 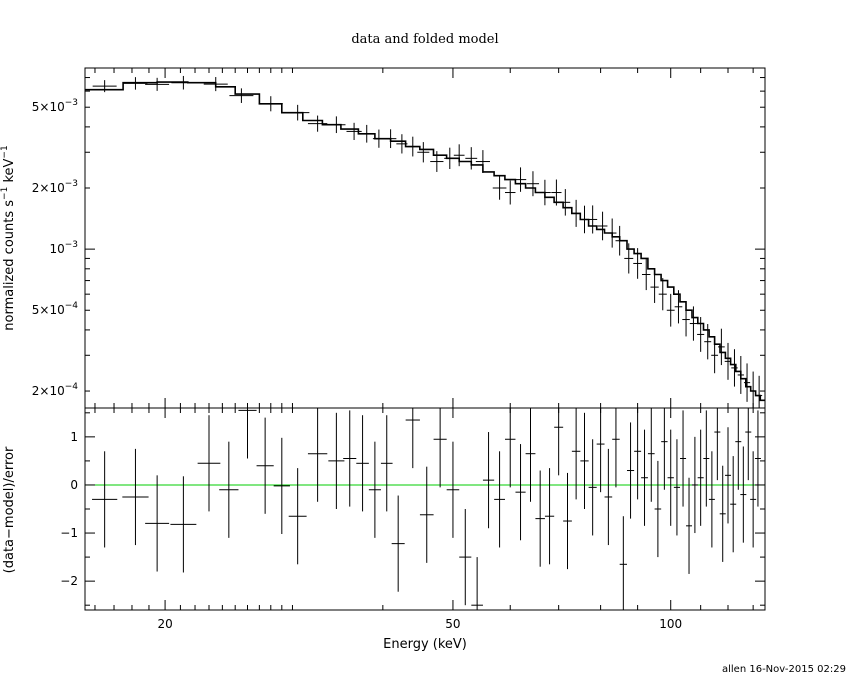 I want to click on bottom-ytick-labels: 1 0 −1 −2, so click(x=69, y=509).